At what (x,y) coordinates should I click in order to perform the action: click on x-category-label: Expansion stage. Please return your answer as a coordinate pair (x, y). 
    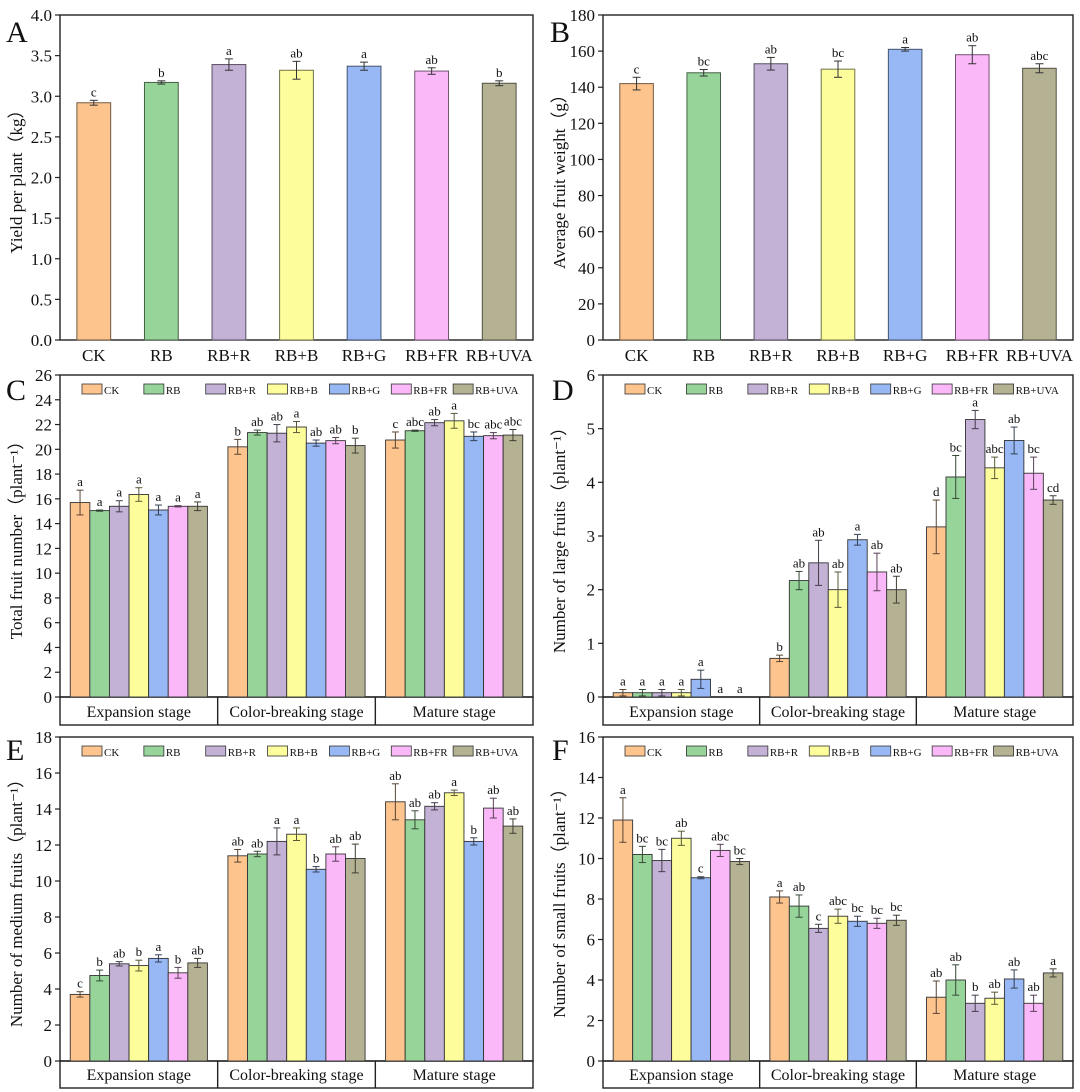
    Looking at the image, I should click on (139, 1075).